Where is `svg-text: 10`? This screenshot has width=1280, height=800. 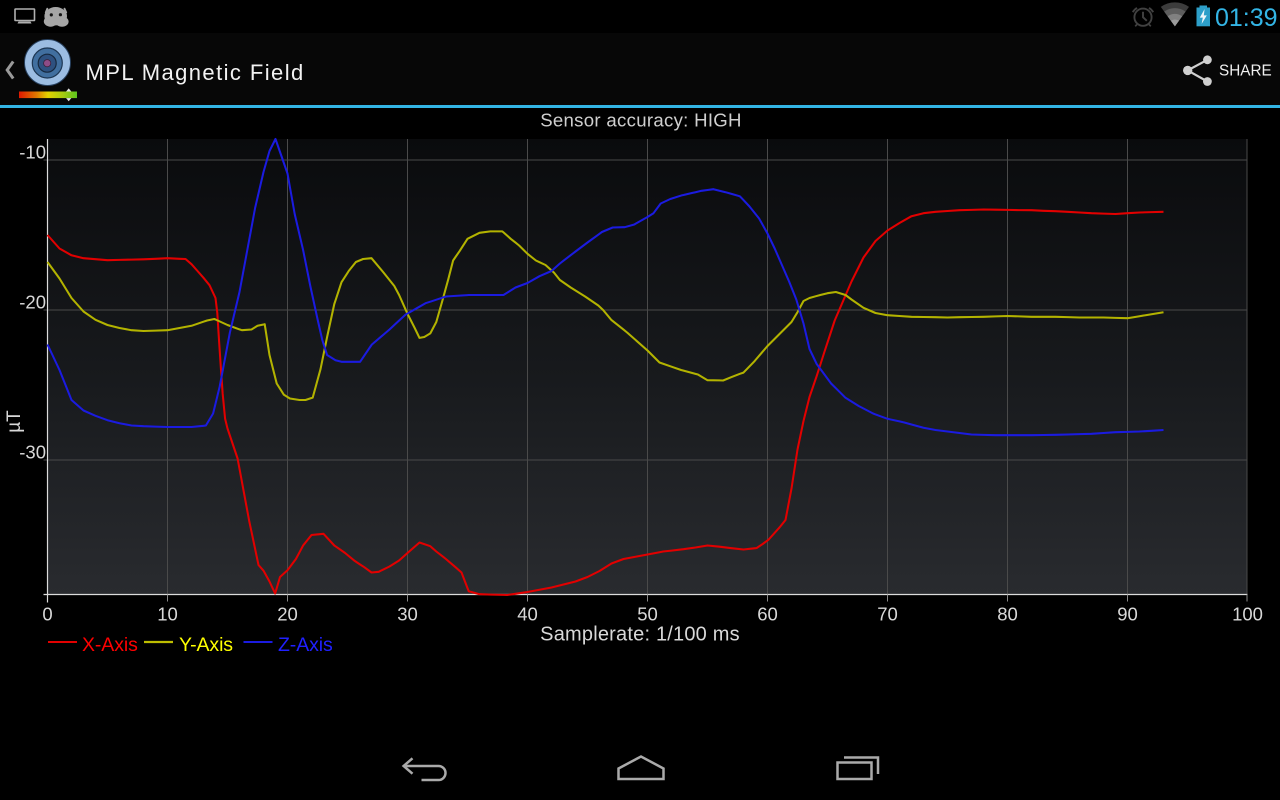 svg-text: 10 is located at coordinates (167, 614).